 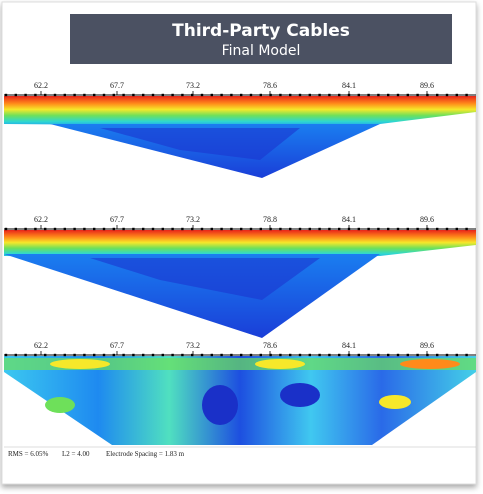 What do you see at coordinates (261, 51) in the screenshot?
I see `subtitle: Final Model` at bounding box center [261, 51].